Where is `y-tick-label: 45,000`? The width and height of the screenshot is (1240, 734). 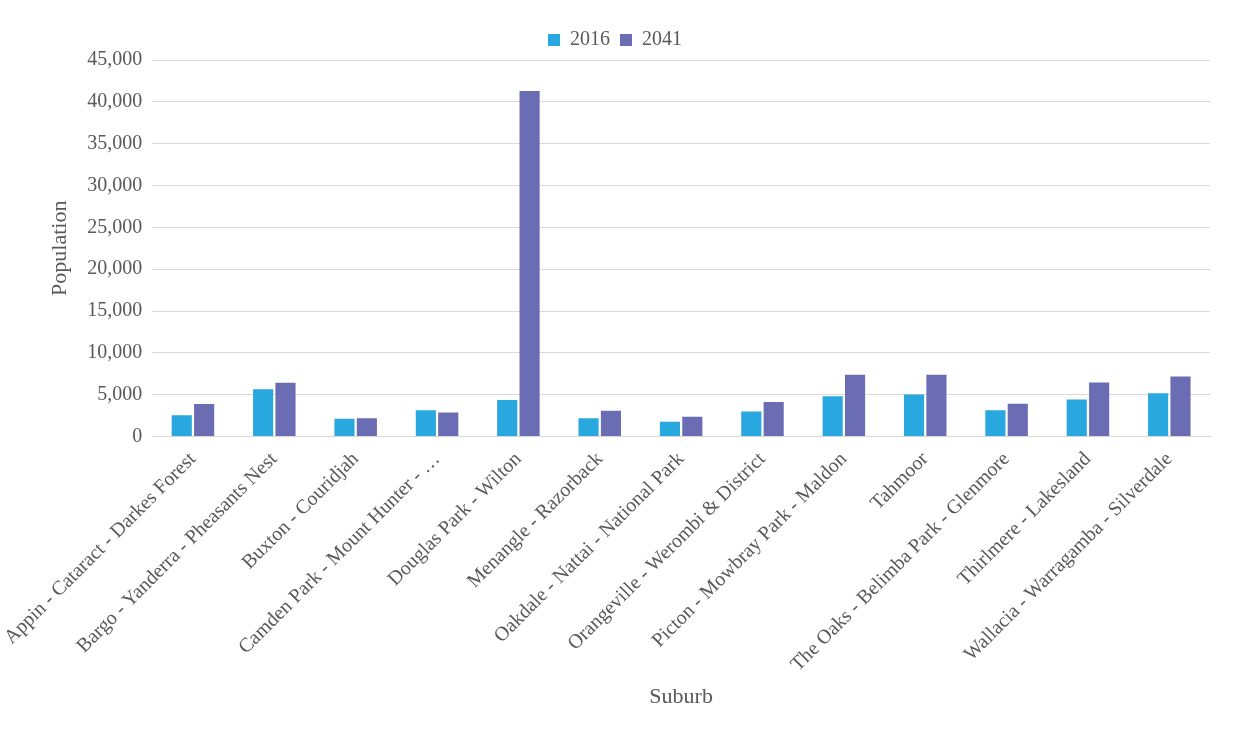 y-tick-label: 45,000 is located at coordinates (115, 58).